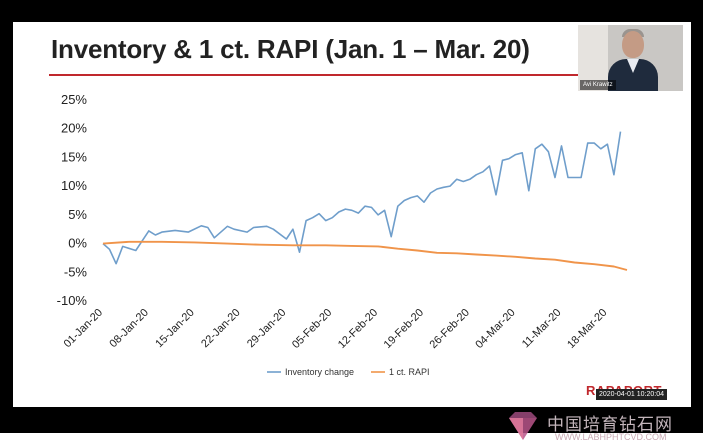 This screenshot has width=703, height=445. Describe the element at coordinates (77, 243) in the screenshot. I see `y-tick-label: 0%` at that location.